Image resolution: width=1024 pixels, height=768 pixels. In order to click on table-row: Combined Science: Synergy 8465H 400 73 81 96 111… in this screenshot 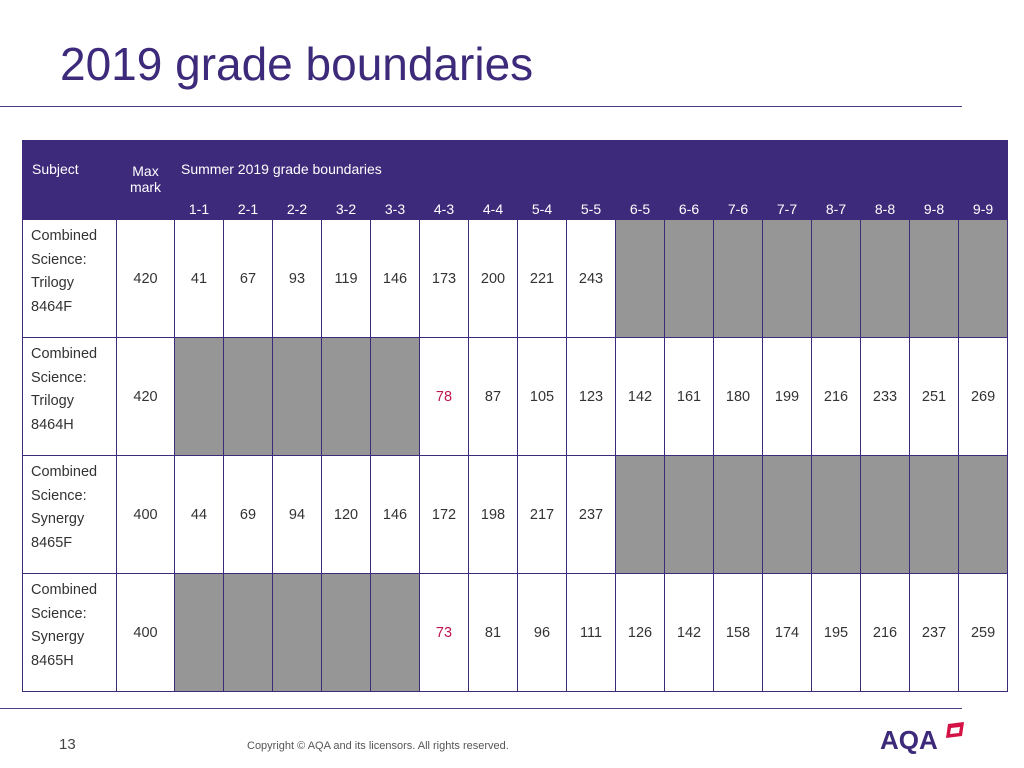, I will do `click(515, 632)`.